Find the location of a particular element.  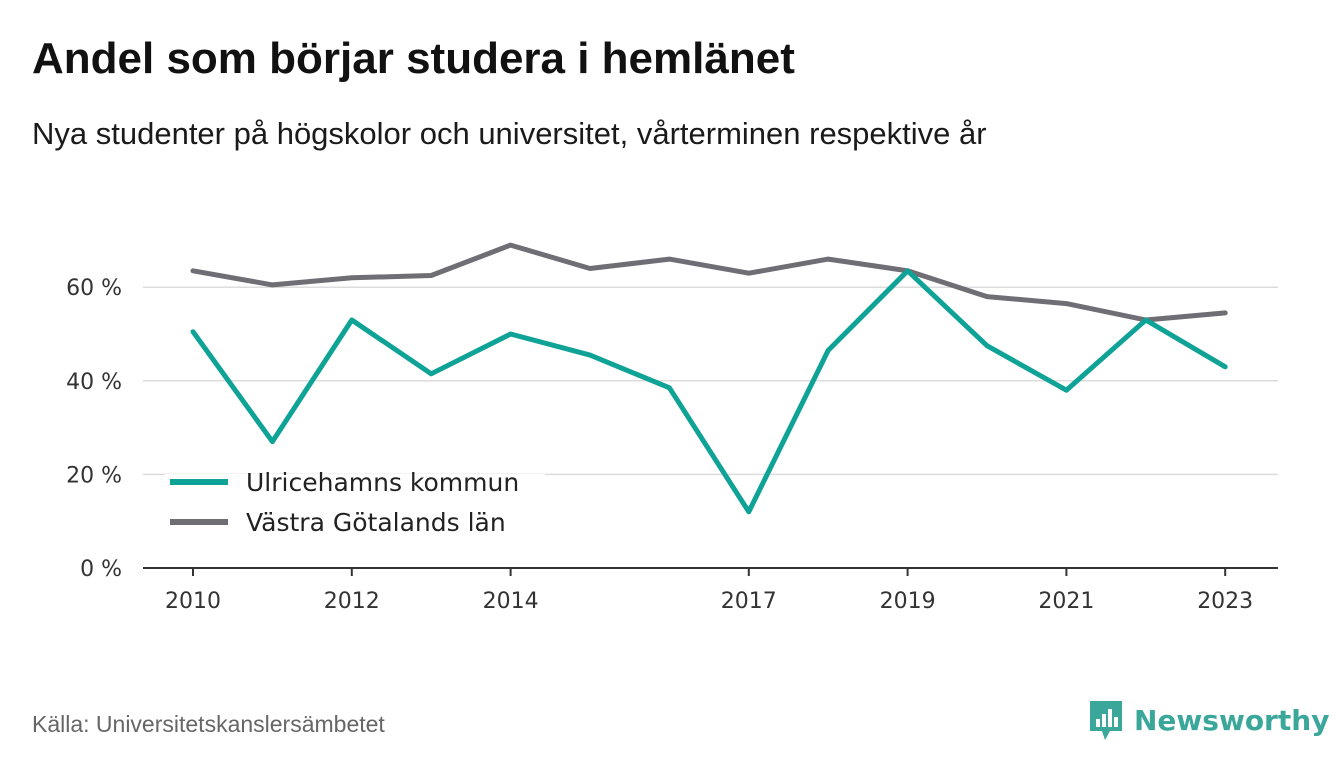

x-tick-label: 2010 is located at coordinates (193, 601).